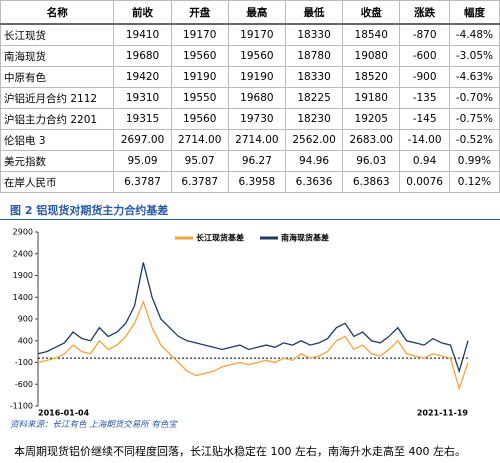 This screenshot has width=500, height=463. I want to click on caption-rule, so click(250, 219).